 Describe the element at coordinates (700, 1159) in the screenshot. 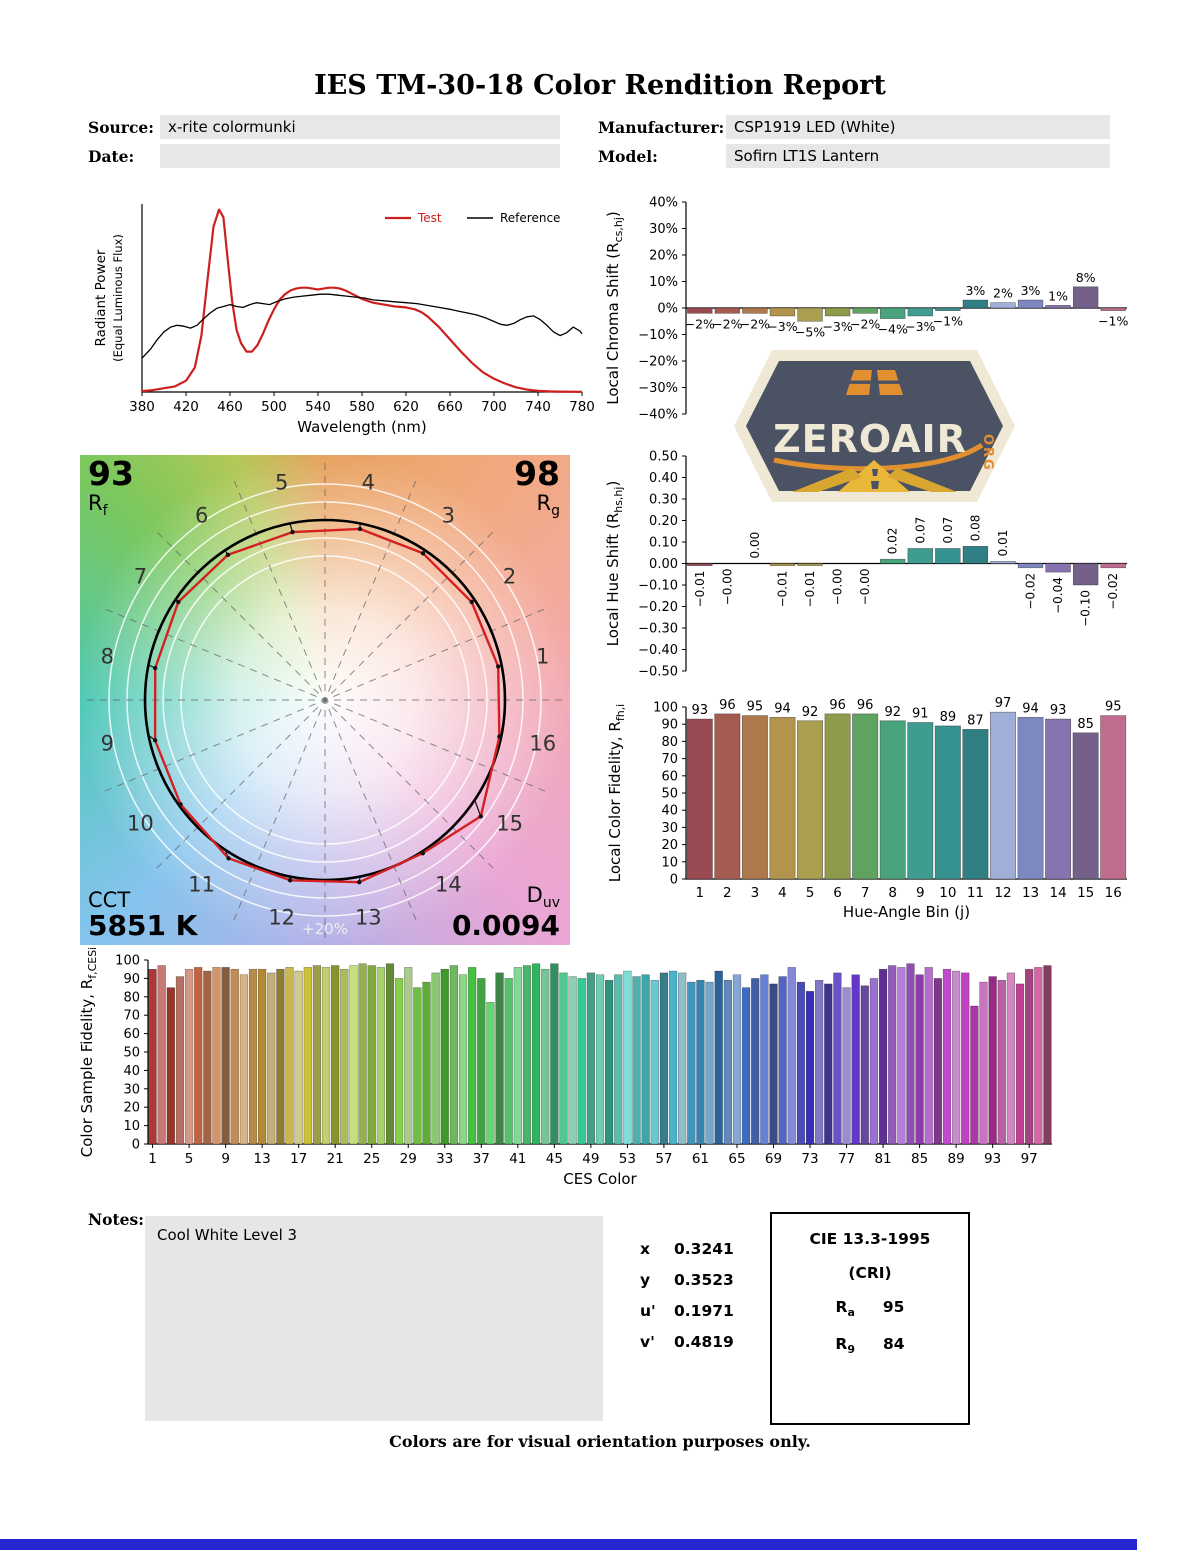

I see `svg-text: 61` at that location.